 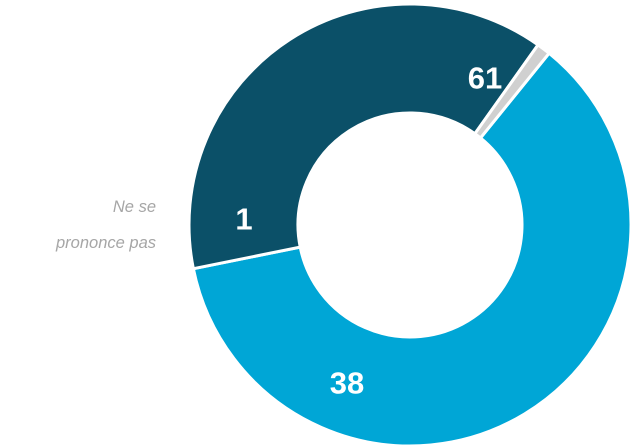 What do you see at coordinates (485, 78) in the screenshot?
I see `data-label-61: 61` at bounding box center [485, 78].